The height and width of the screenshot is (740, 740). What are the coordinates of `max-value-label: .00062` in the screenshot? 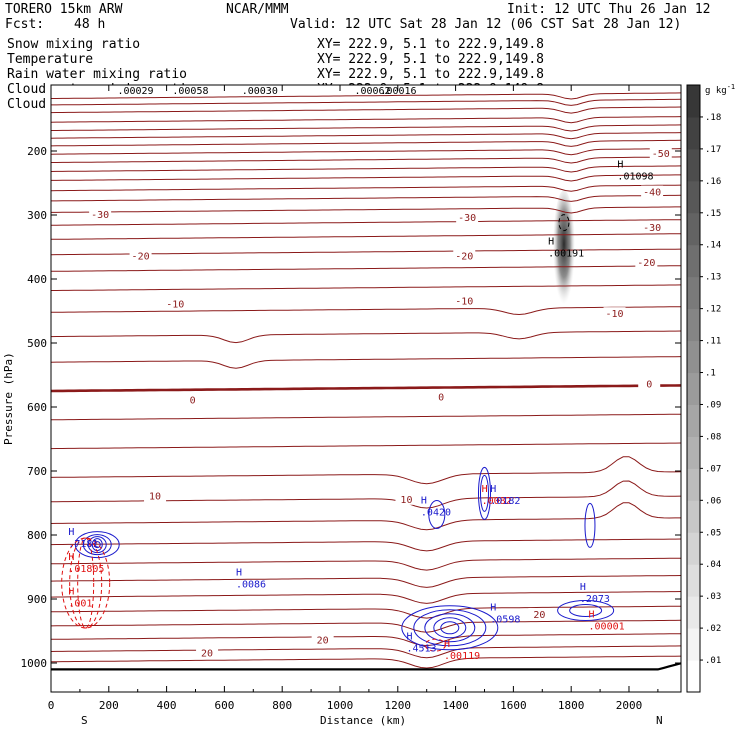 It's located at (372, 91).